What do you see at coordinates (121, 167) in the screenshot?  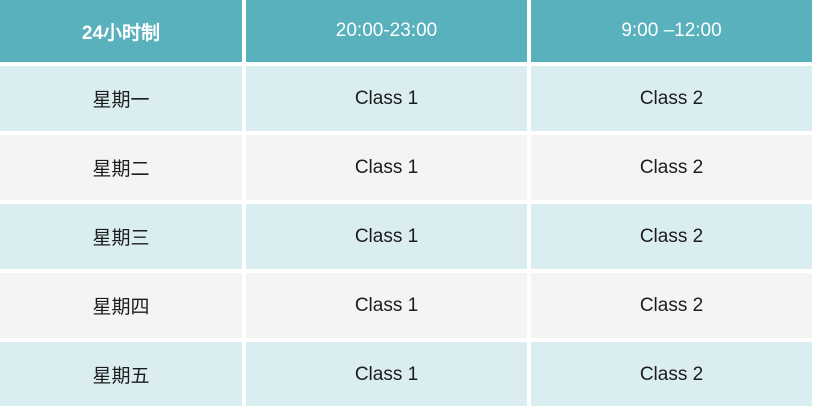 I see `day-label-tuesday: 星期二` at bounding box center [121, 167].